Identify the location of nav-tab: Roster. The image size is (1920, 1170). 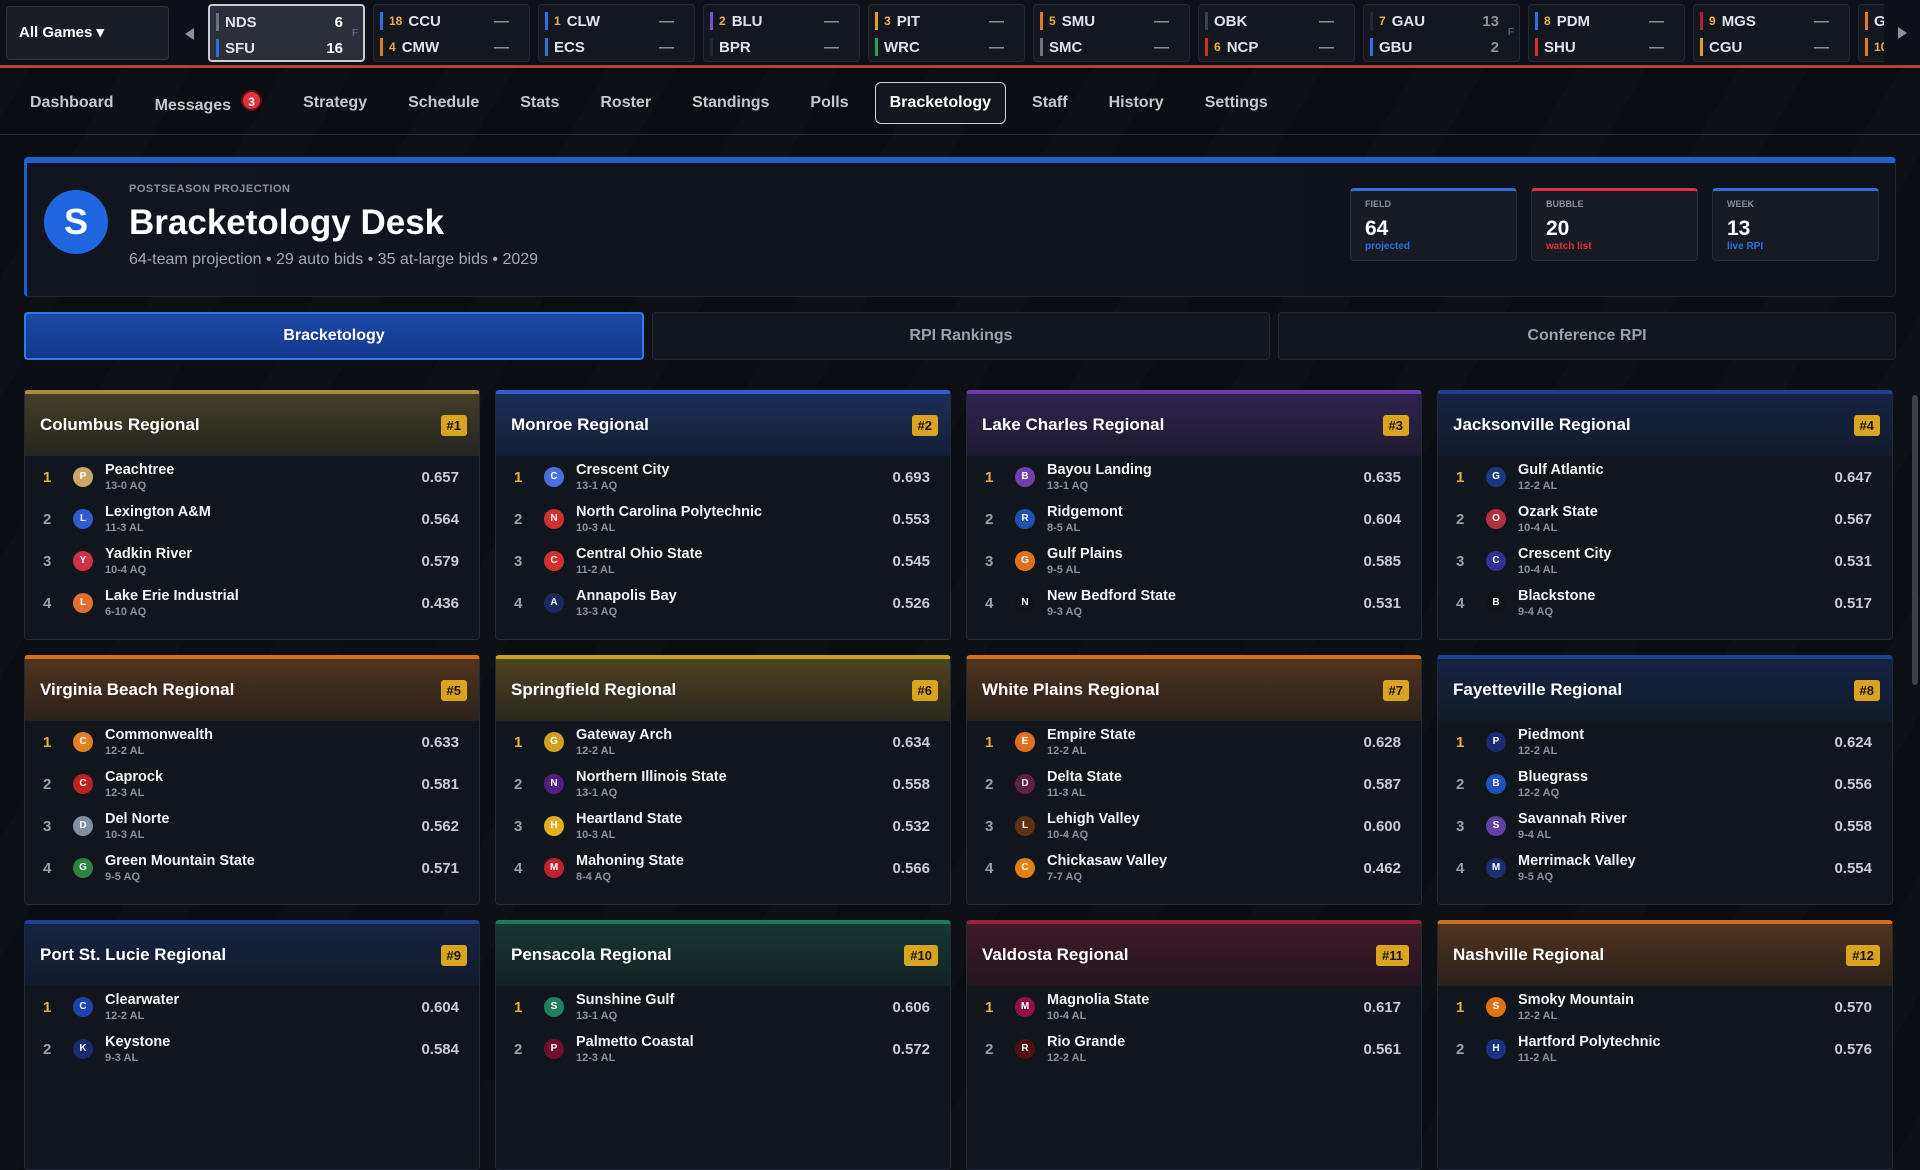
(625, 103).